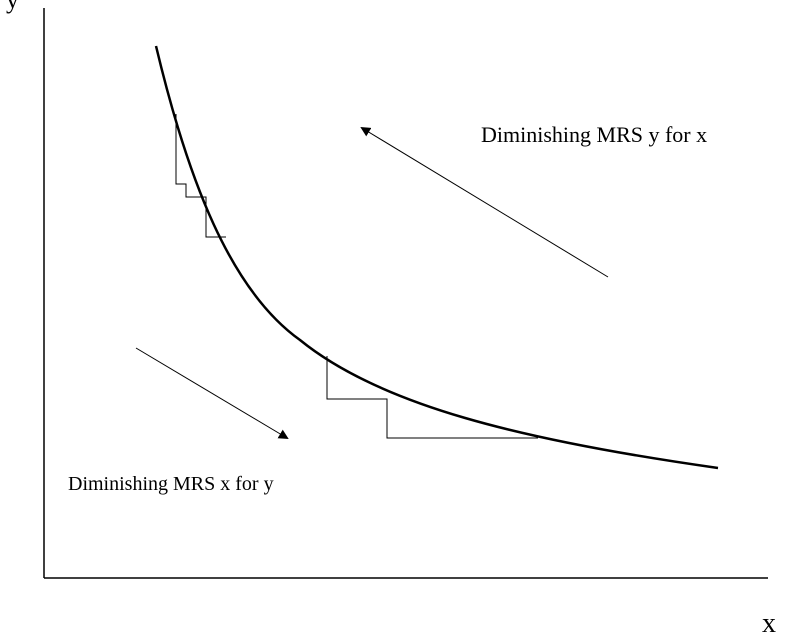  I want to click on arrow-mrs-x-for-y, so click(212, 393).